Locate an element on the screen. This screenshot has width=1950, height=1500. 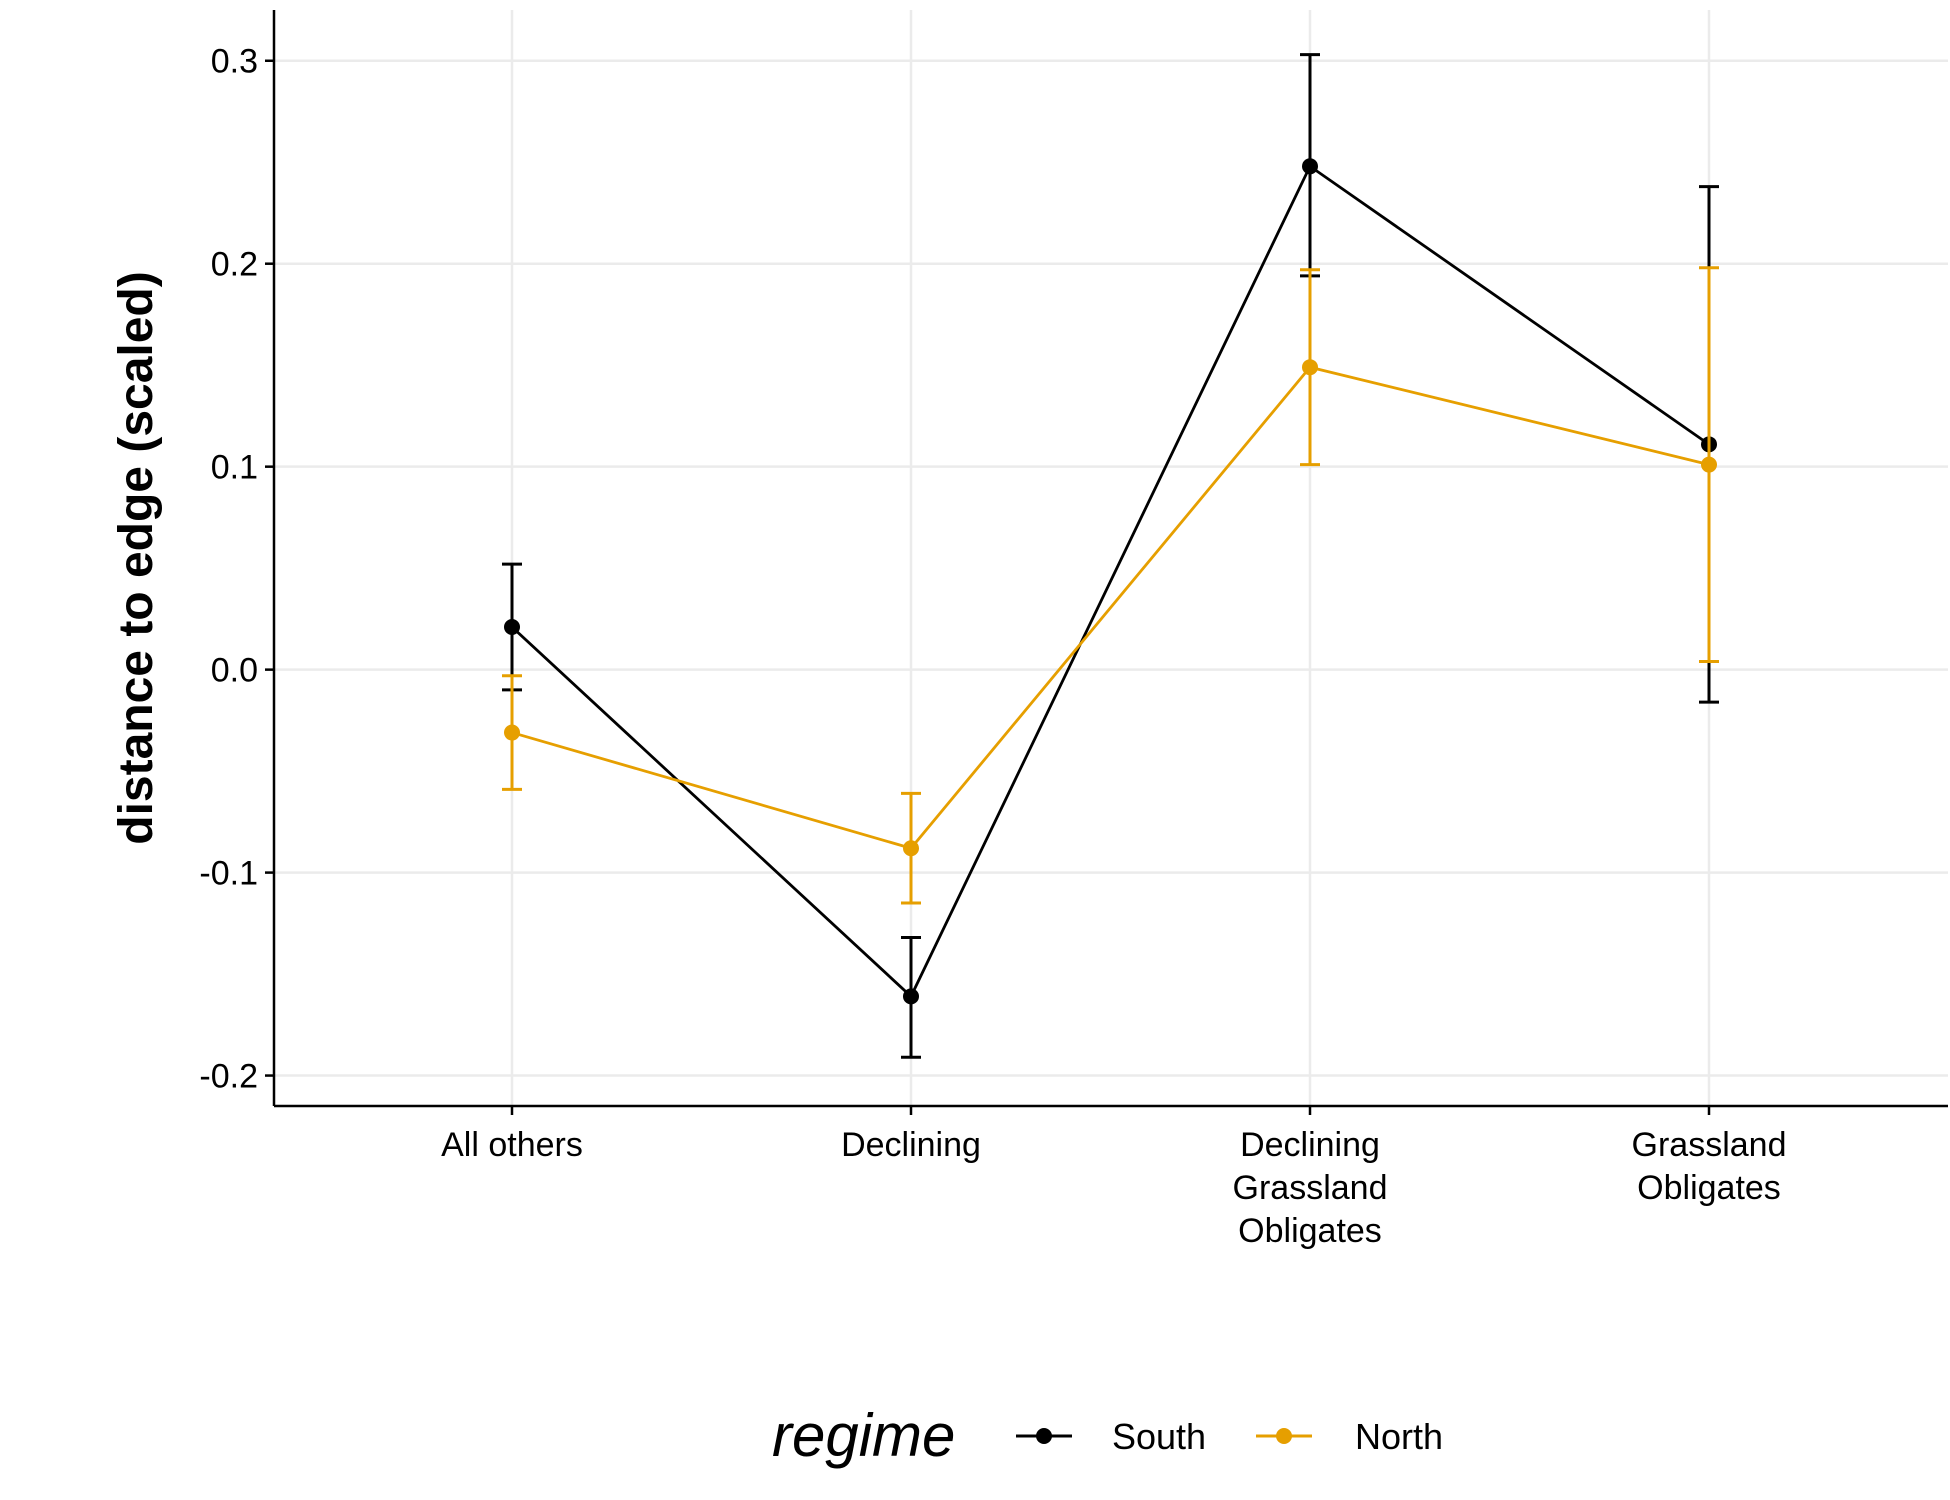
y-tick-label: 0.1 is located at coordinates (234, 468).